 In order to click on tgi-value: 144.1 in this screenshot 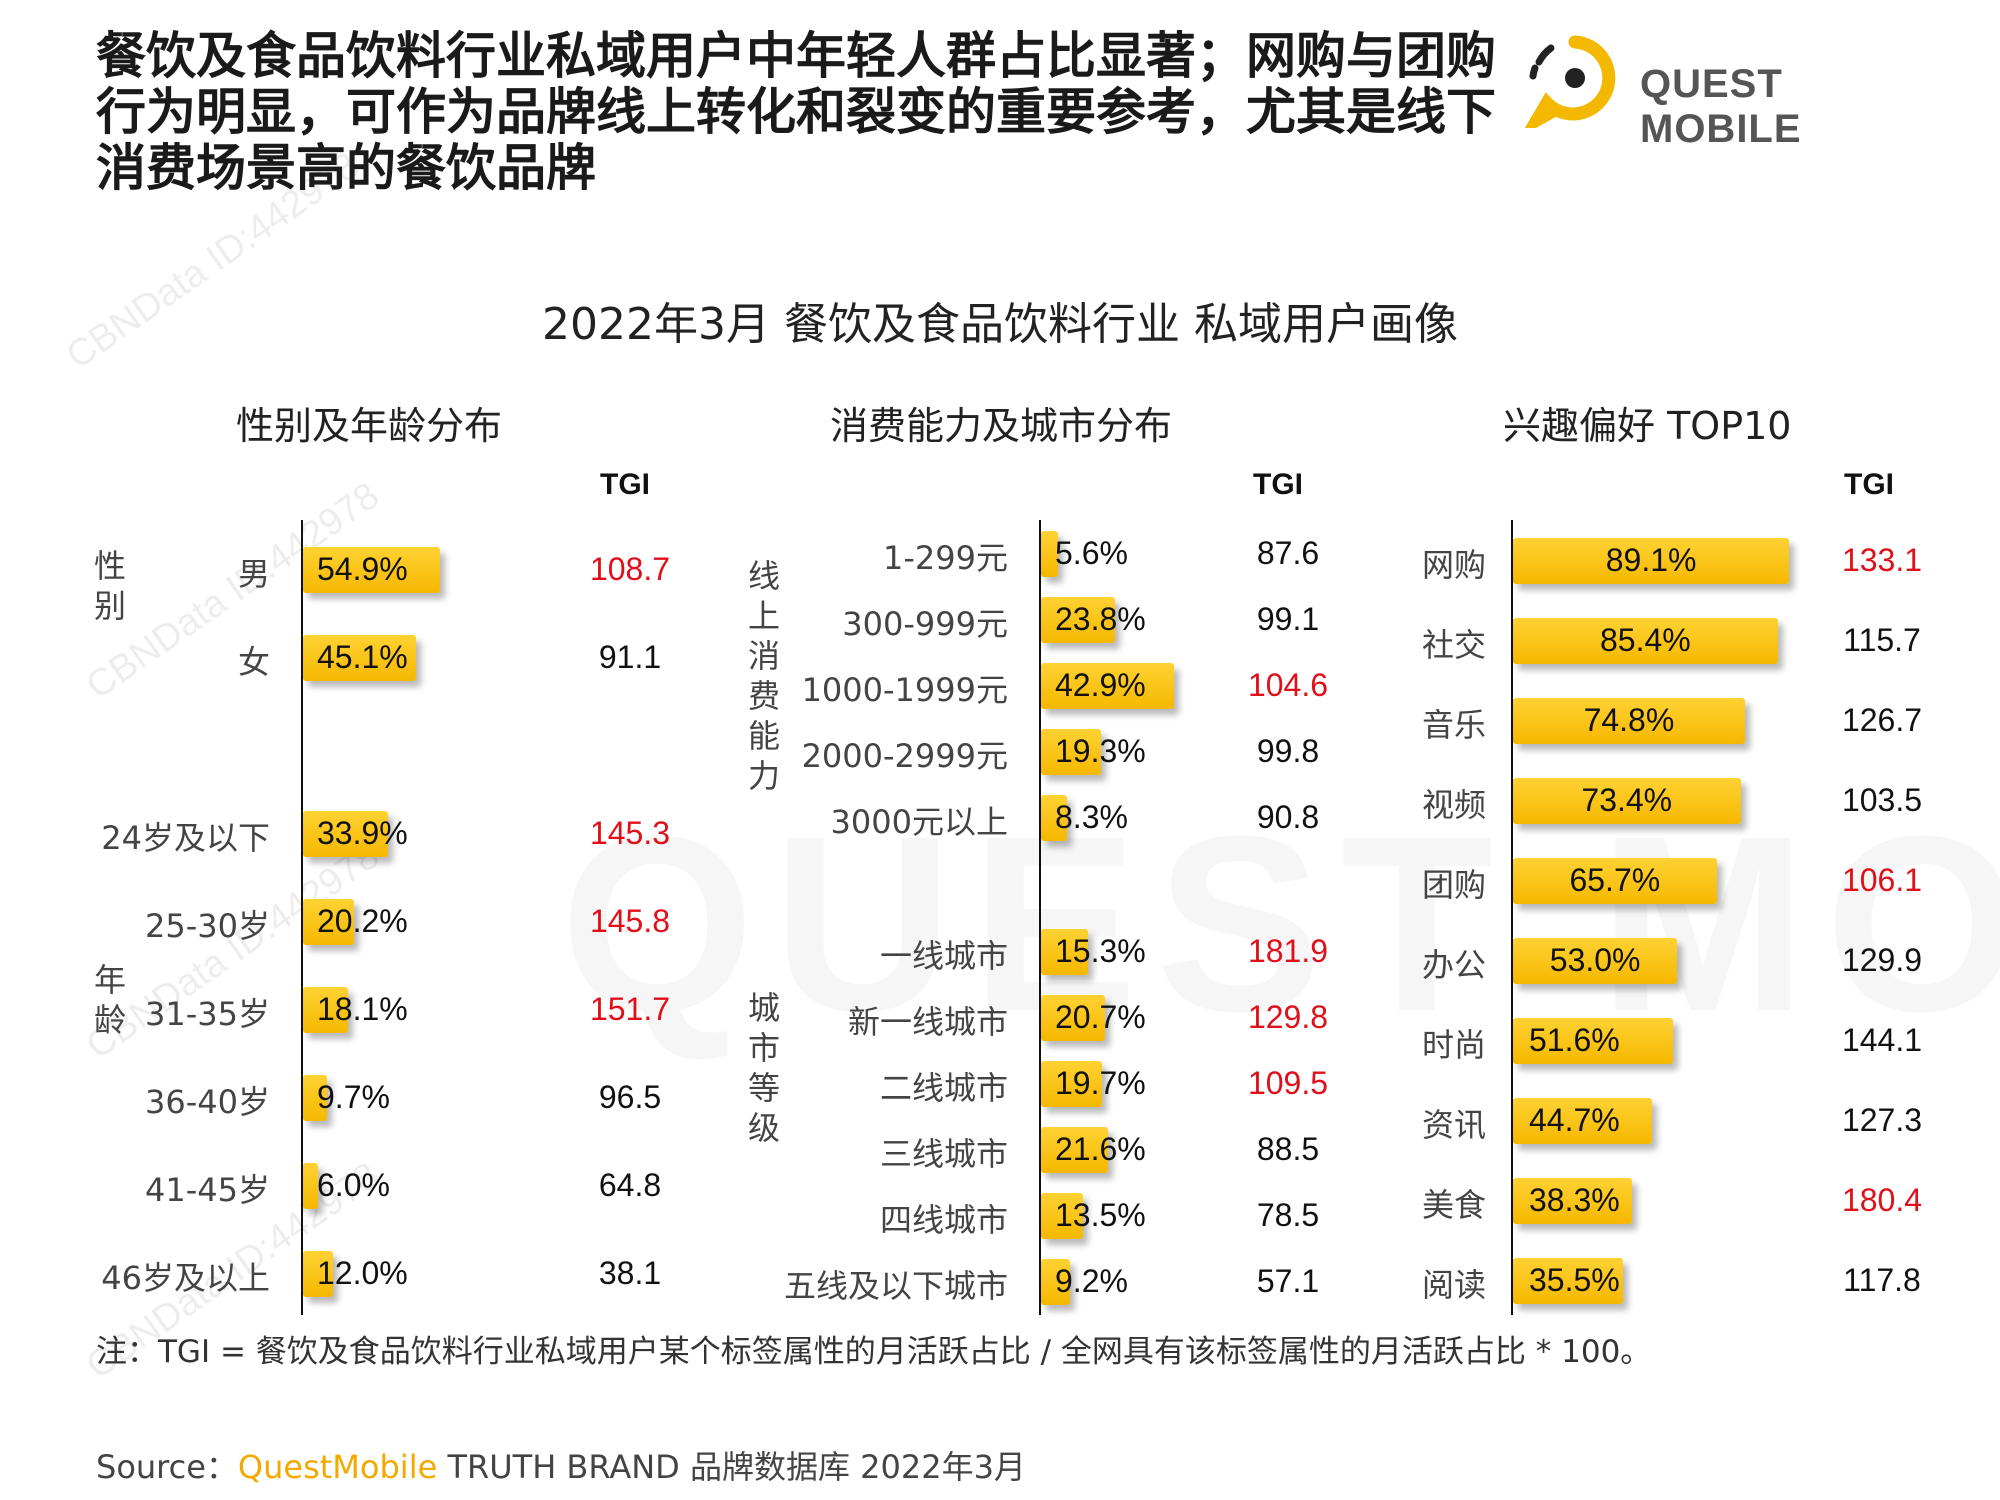, I will do `click(1882, 1040)`.